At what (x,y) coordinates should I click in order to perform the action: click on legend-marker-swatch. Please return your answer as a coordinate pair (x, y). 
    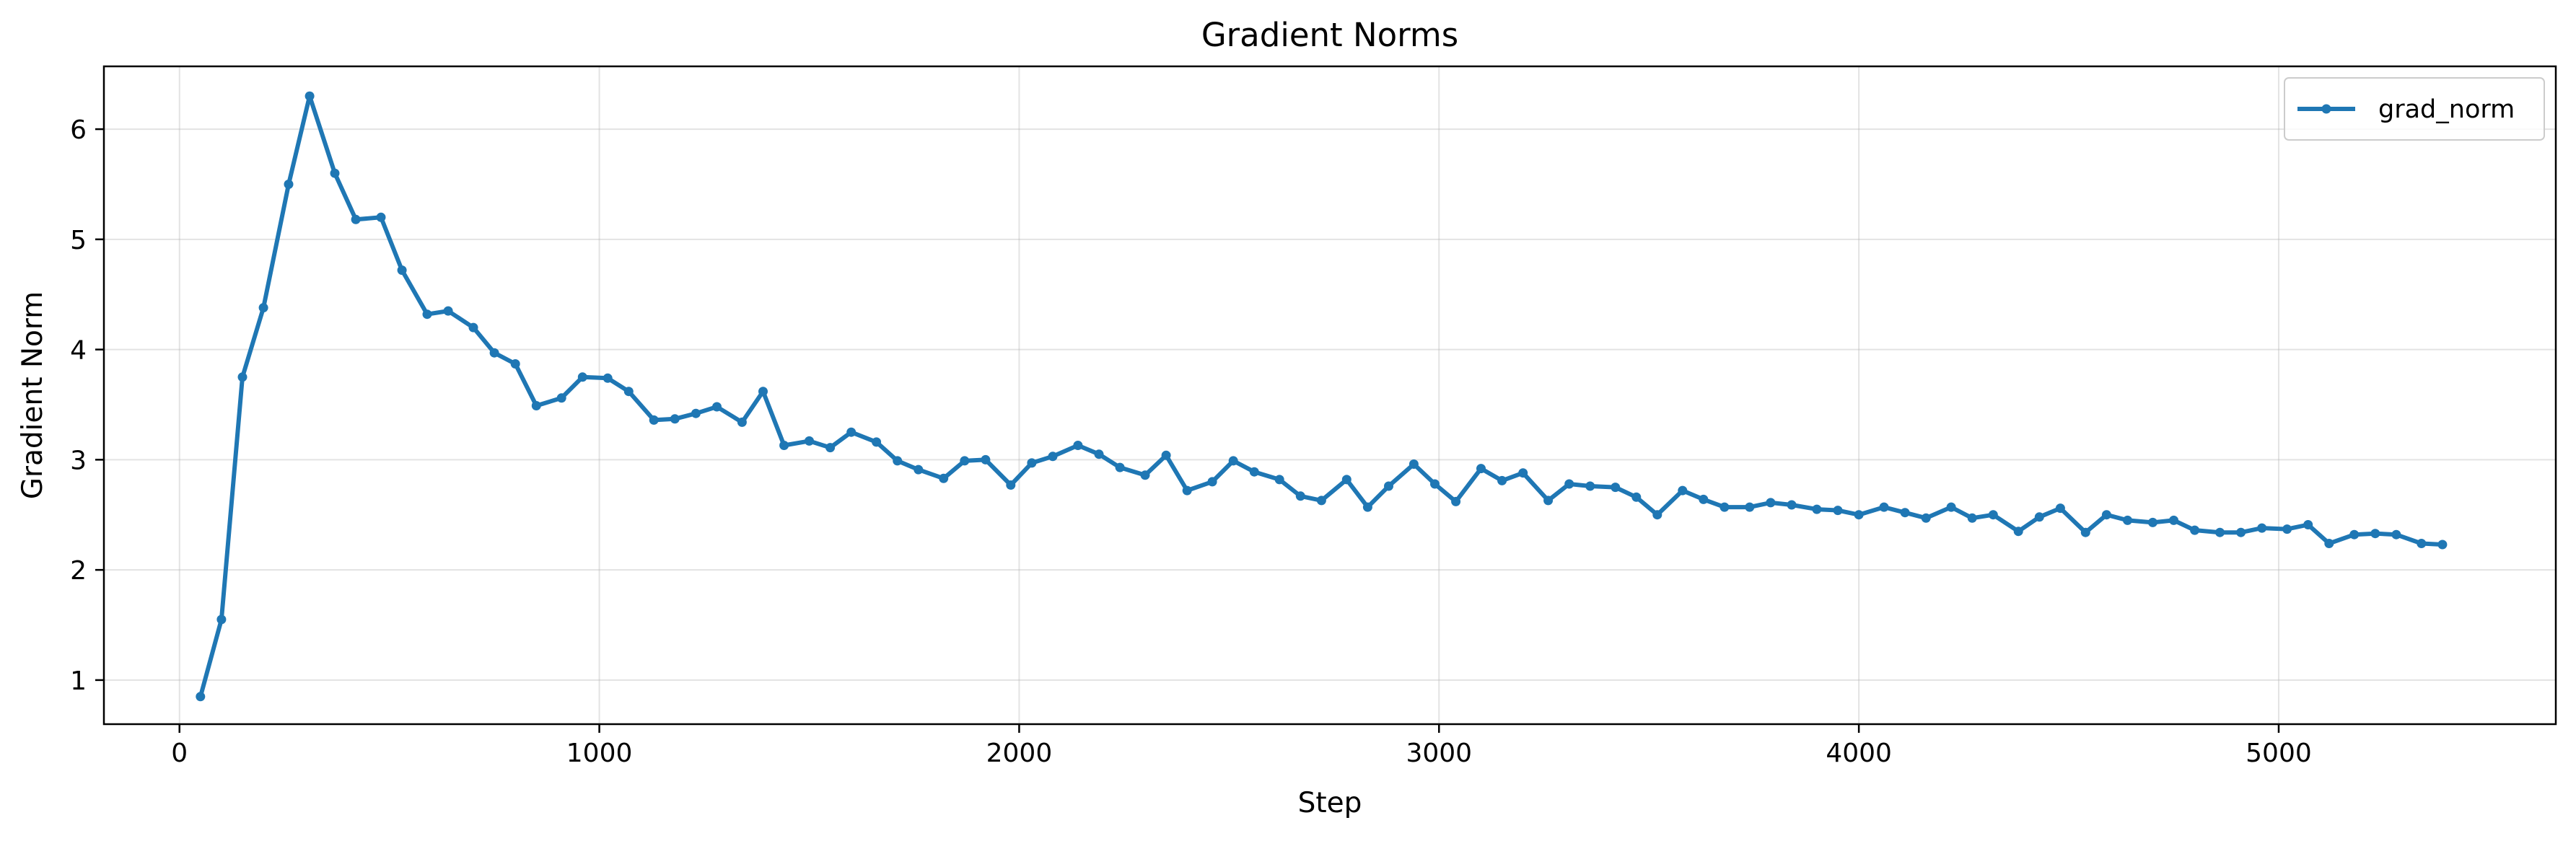
    Looking at the image, I should click on (2326, 109).